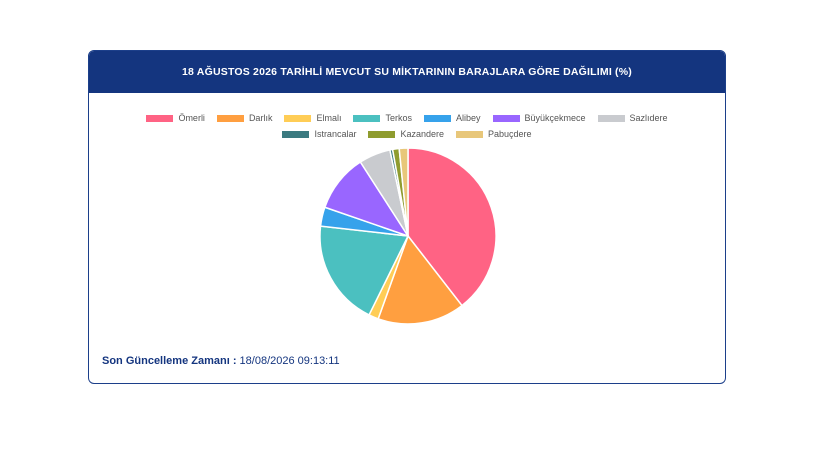  Describe the element at coordinates (398, 118) in the screenshot. I see `legend-label: Terkos` at that location.